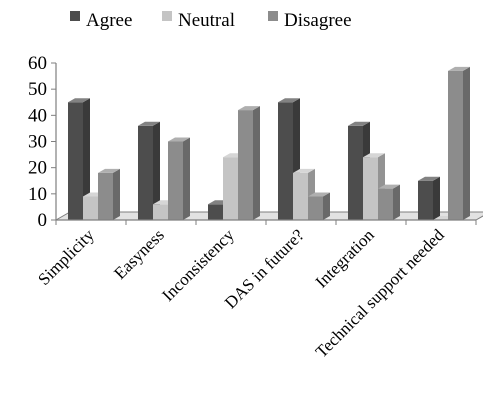 The width and height of the screenshot is (483, 412). I want to click on y-tick-label: 30, so click(37, 142).